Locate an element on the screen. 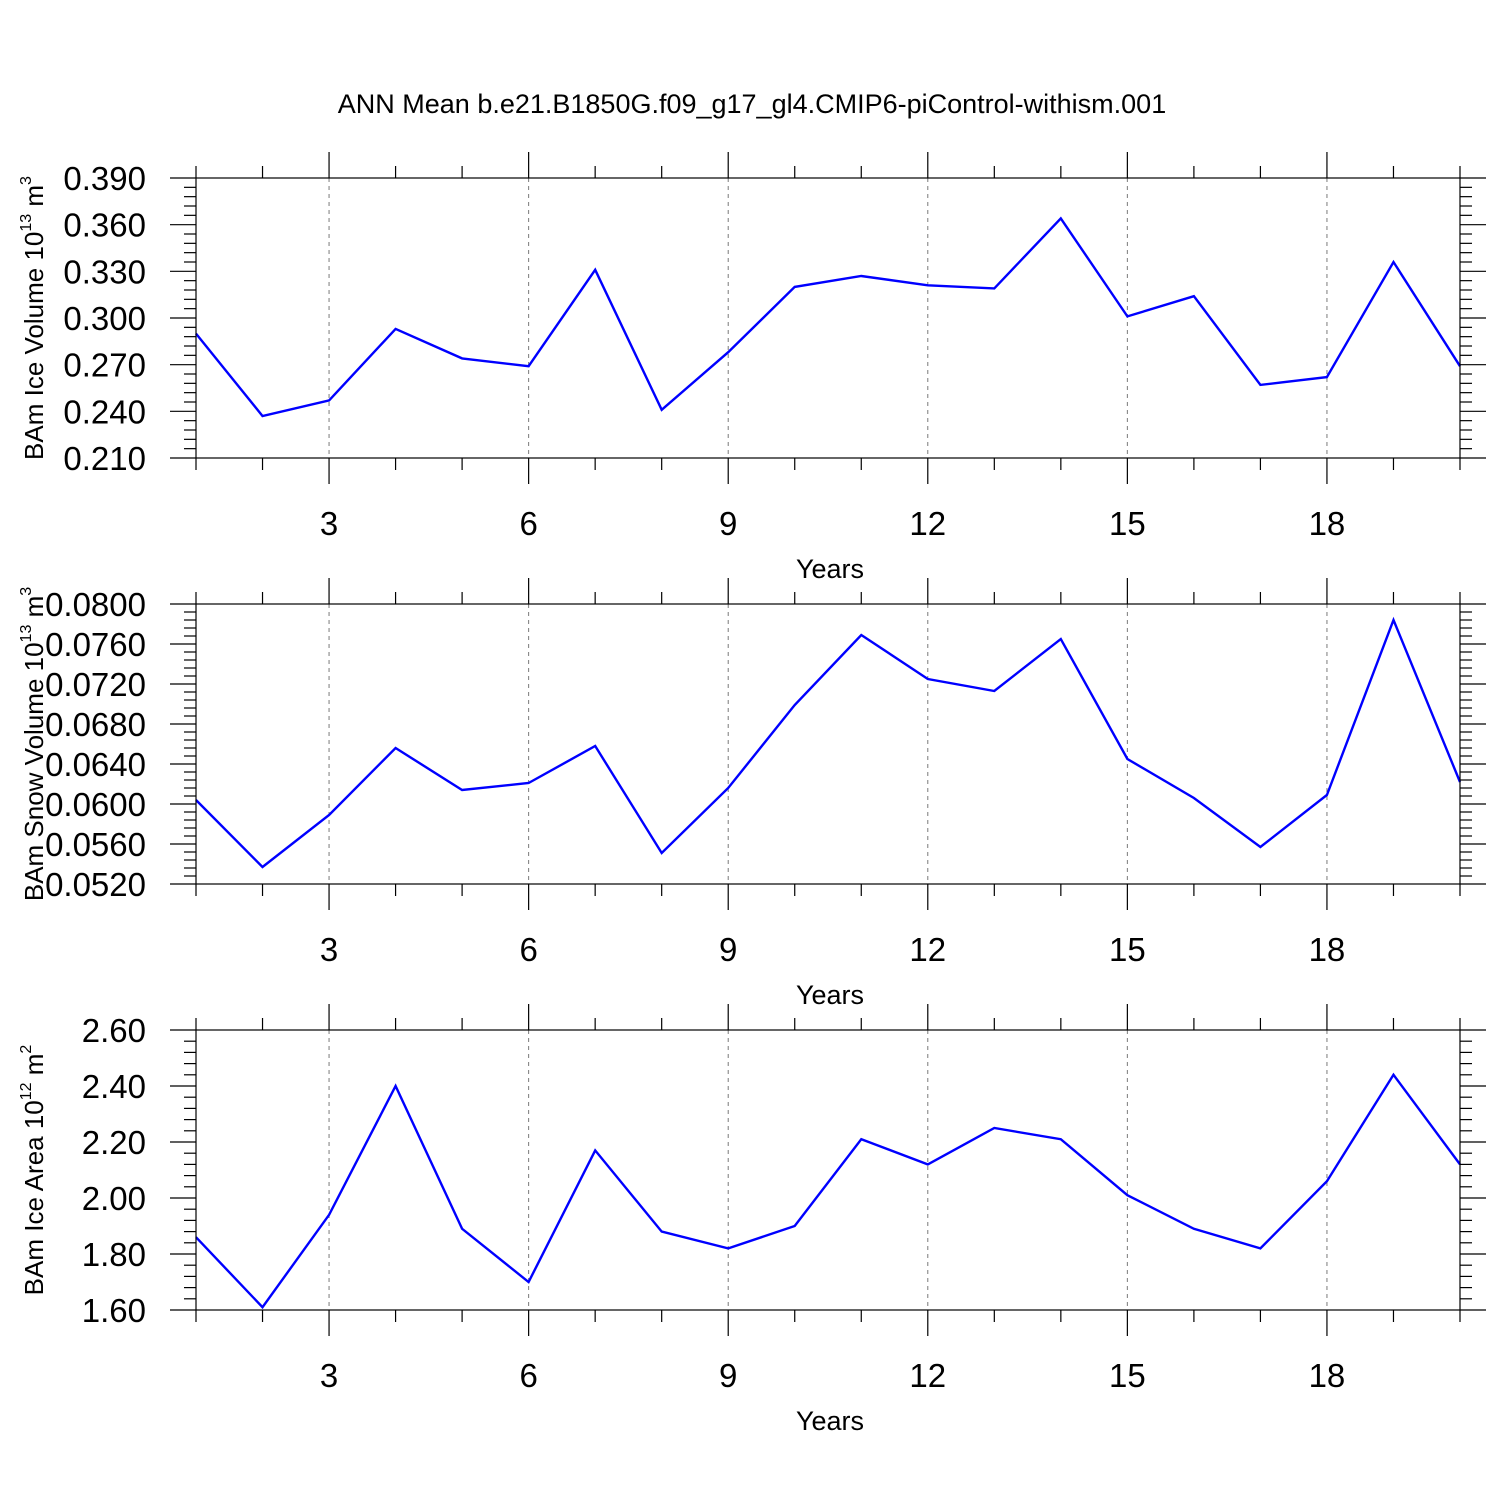 The height and width of the screenshot is (1500, 1500). y-tick-label: 0.270 is located at coordinates (104, 365).